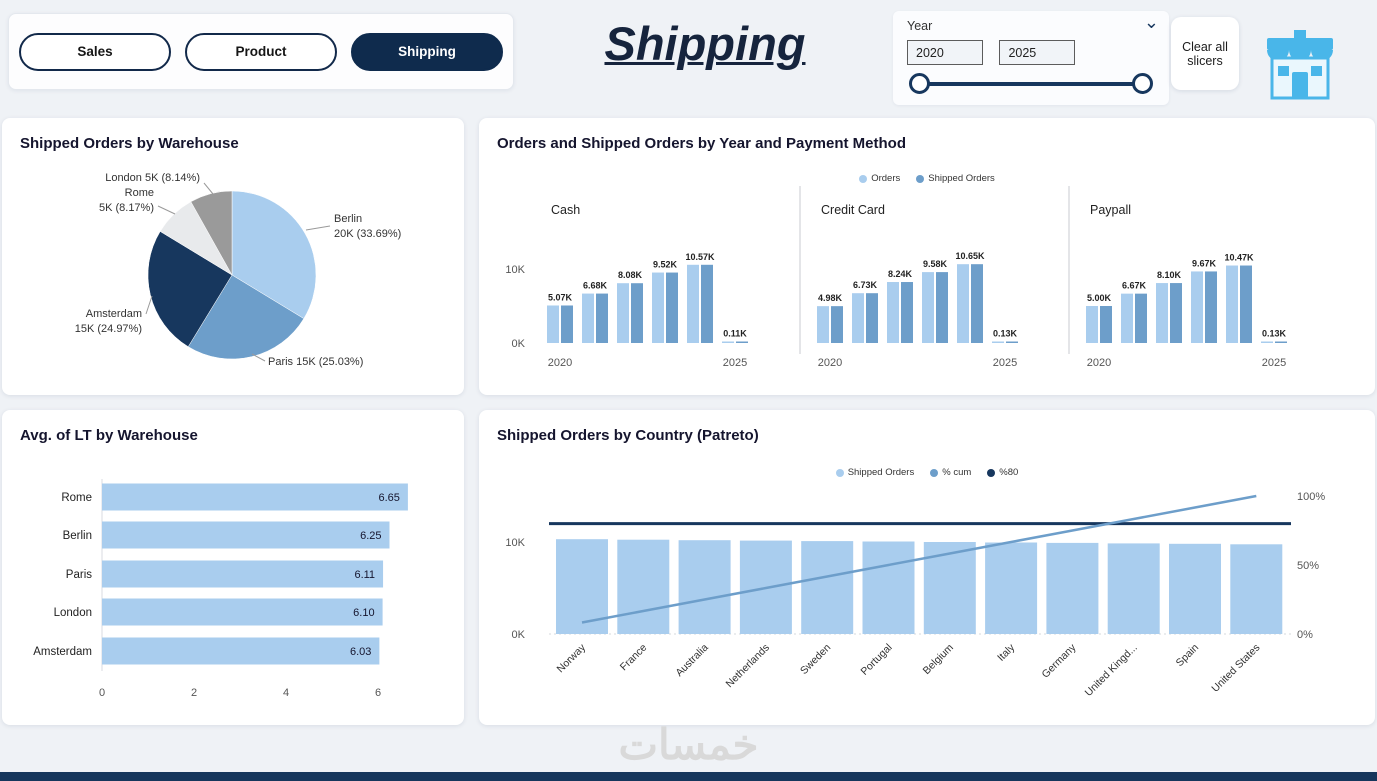 The height and width of the screenshot is (781, 1377). What do you see at coordinates (246, 317) in the screenshot?
I see `pie-slice-paris` at bounding box center [246, 317].